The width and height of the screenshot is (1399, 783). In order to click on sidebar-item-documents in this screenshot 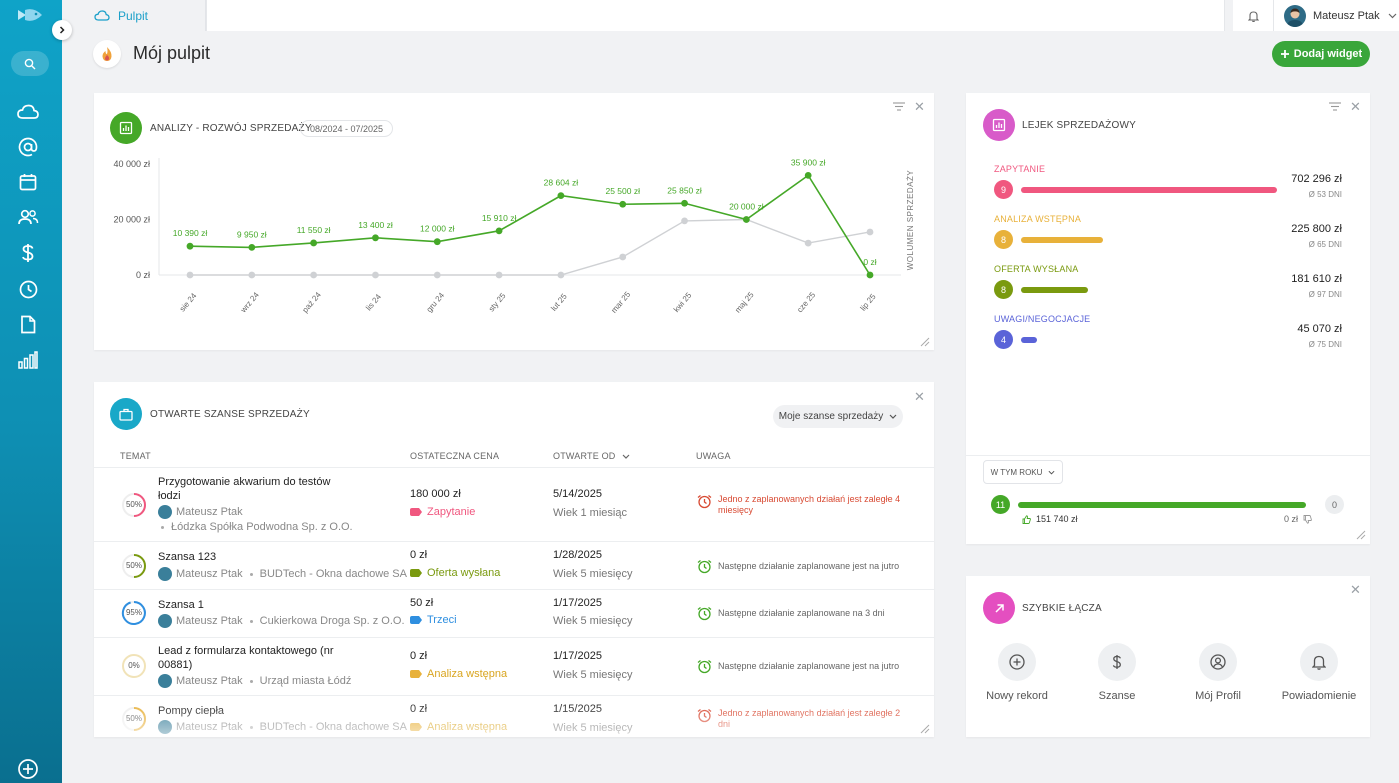, I will do `click(28, 324)`.